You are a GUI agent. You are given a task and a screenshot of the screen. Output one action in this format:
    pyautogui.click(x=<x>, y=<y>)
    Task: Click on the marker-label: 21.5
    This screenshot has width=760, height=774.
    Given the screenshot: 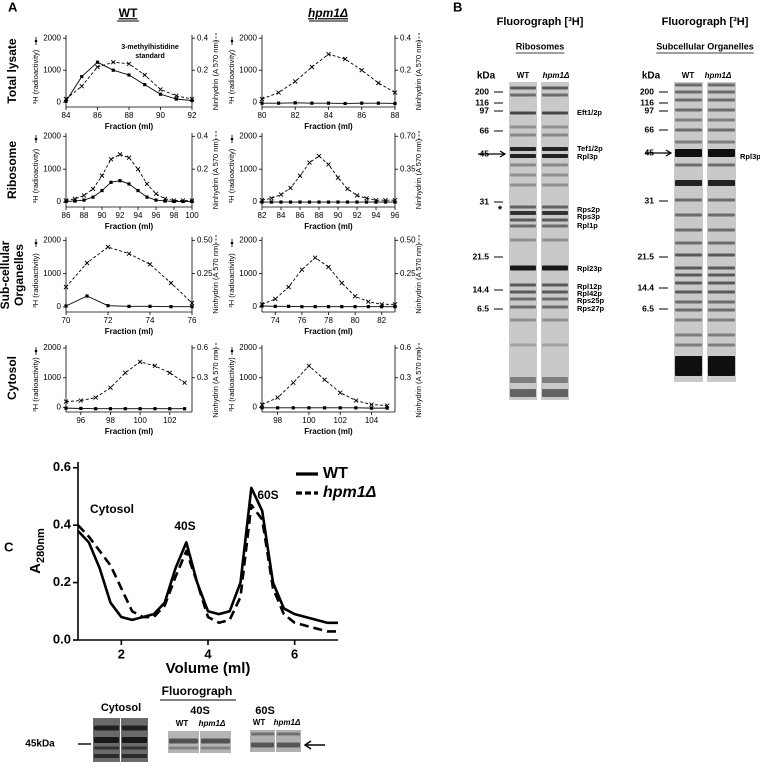 What is the action you would take?
    pyautogui.click(x=480, y=256)
    